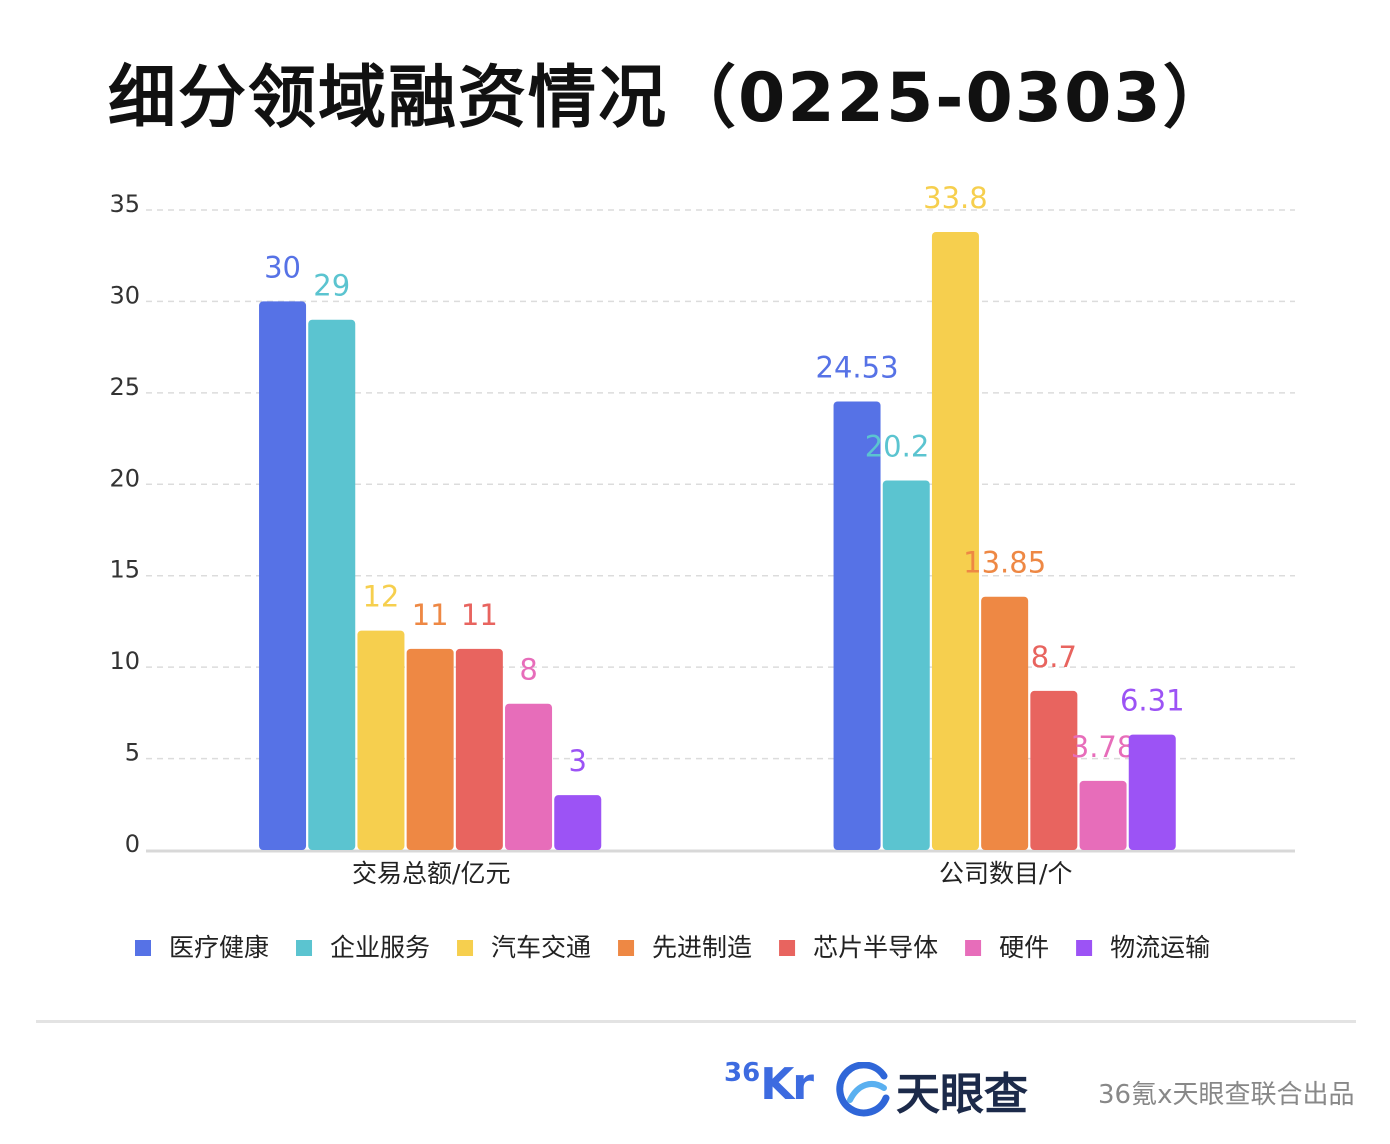  I want to click on y-tick-label: 30, so click(124, 295).